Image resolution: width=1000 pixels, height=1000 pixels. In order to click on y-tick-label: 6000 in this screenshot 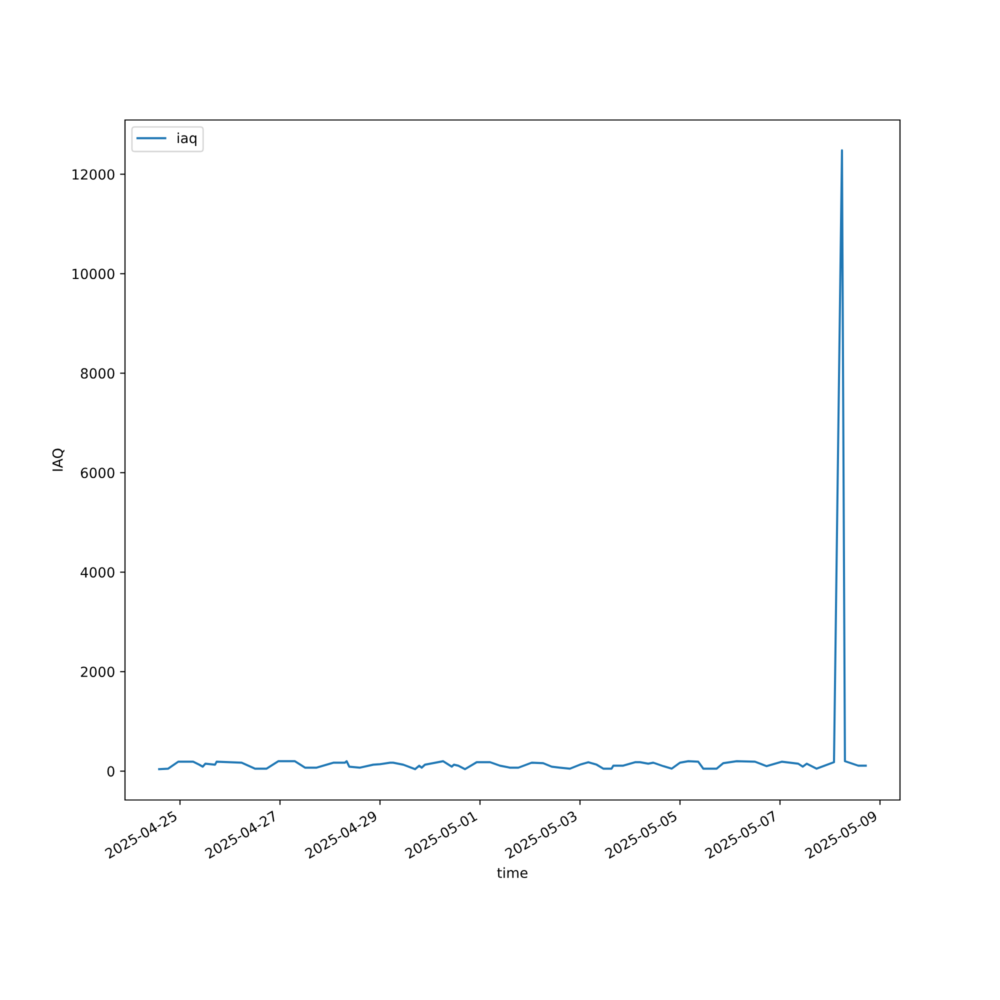, I will do `click(97, 473)`.